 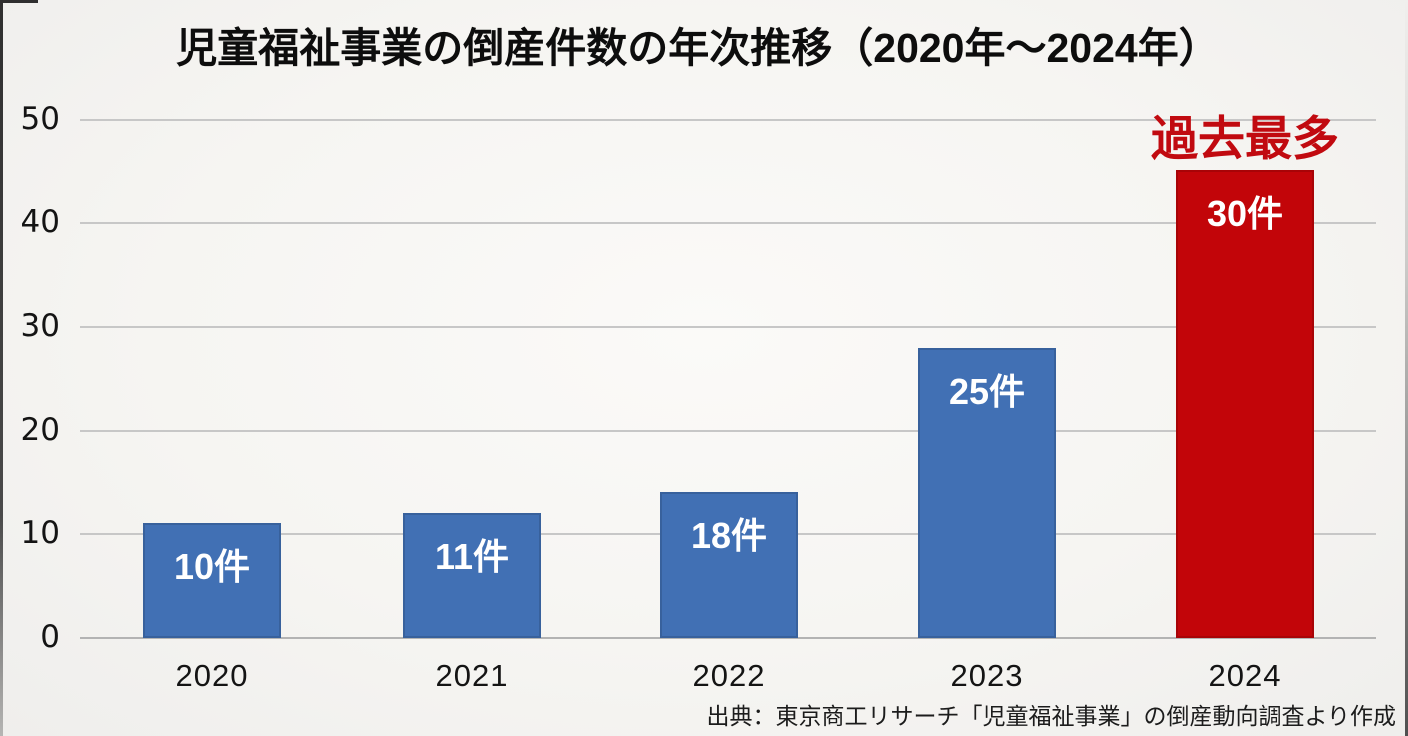 What do you see at coordinates (472, 556) in the screenshot?
I see `bar-value-label-2021: 11件` at bounding box center [472, 556].